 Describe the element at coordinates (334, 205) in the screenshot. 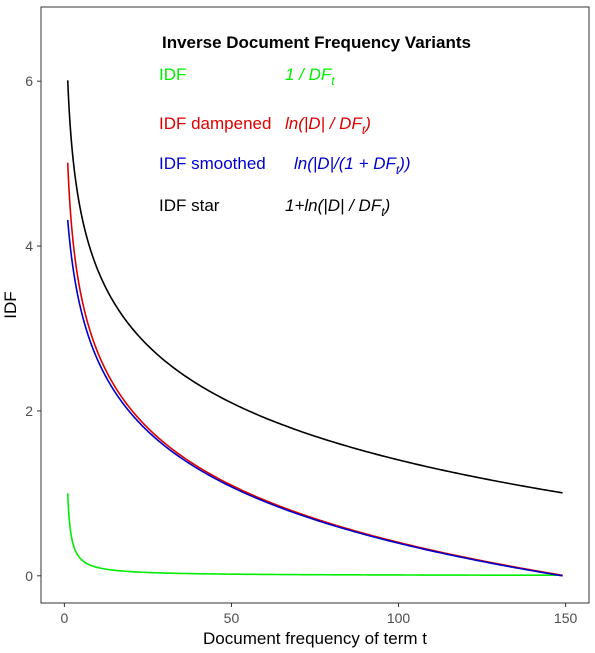

I see `formula-main: 1+ln(|D| / DF` at that location.